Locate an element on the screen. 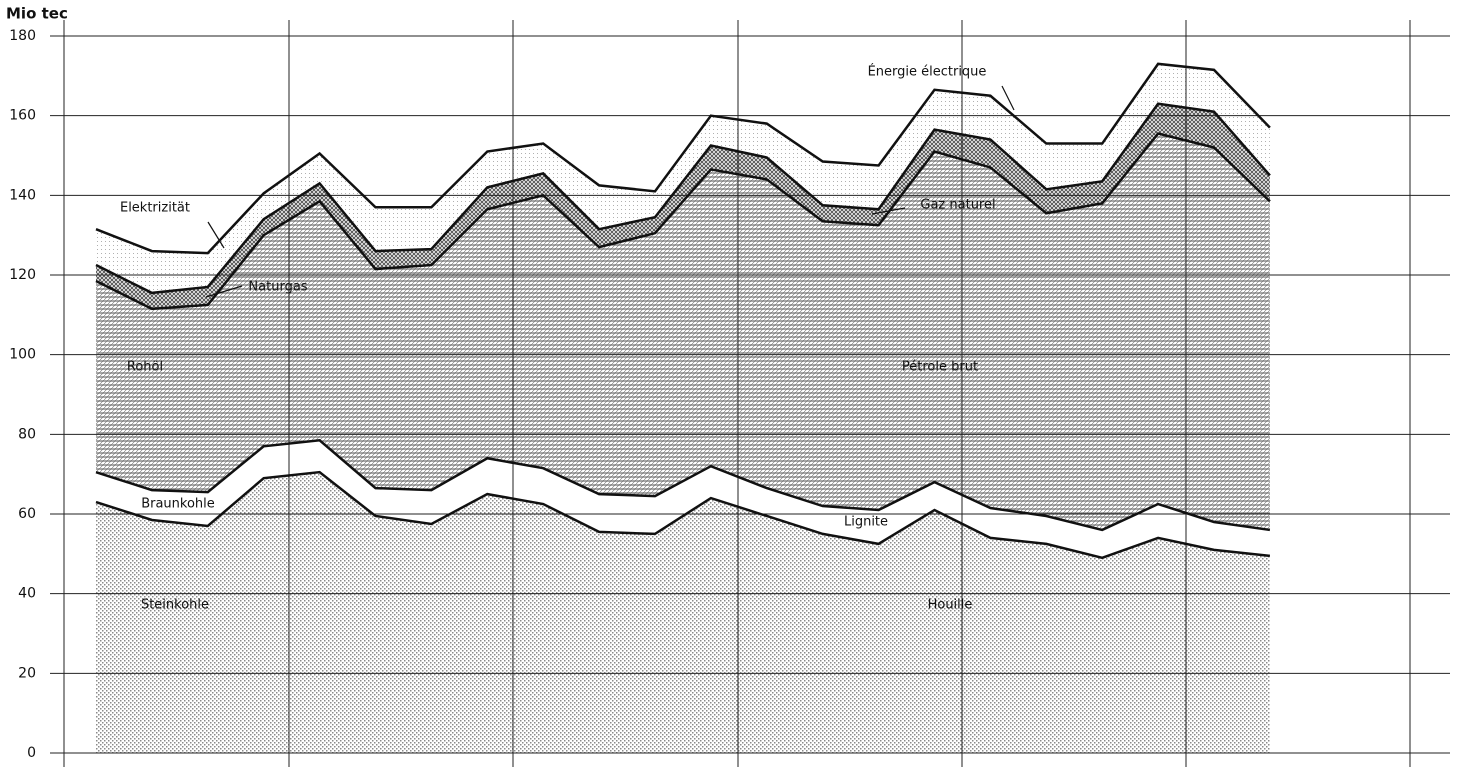 The height and width of the screenshot is (767, 1459). y-tick-label: 0 is located at coordinates (31, 753).